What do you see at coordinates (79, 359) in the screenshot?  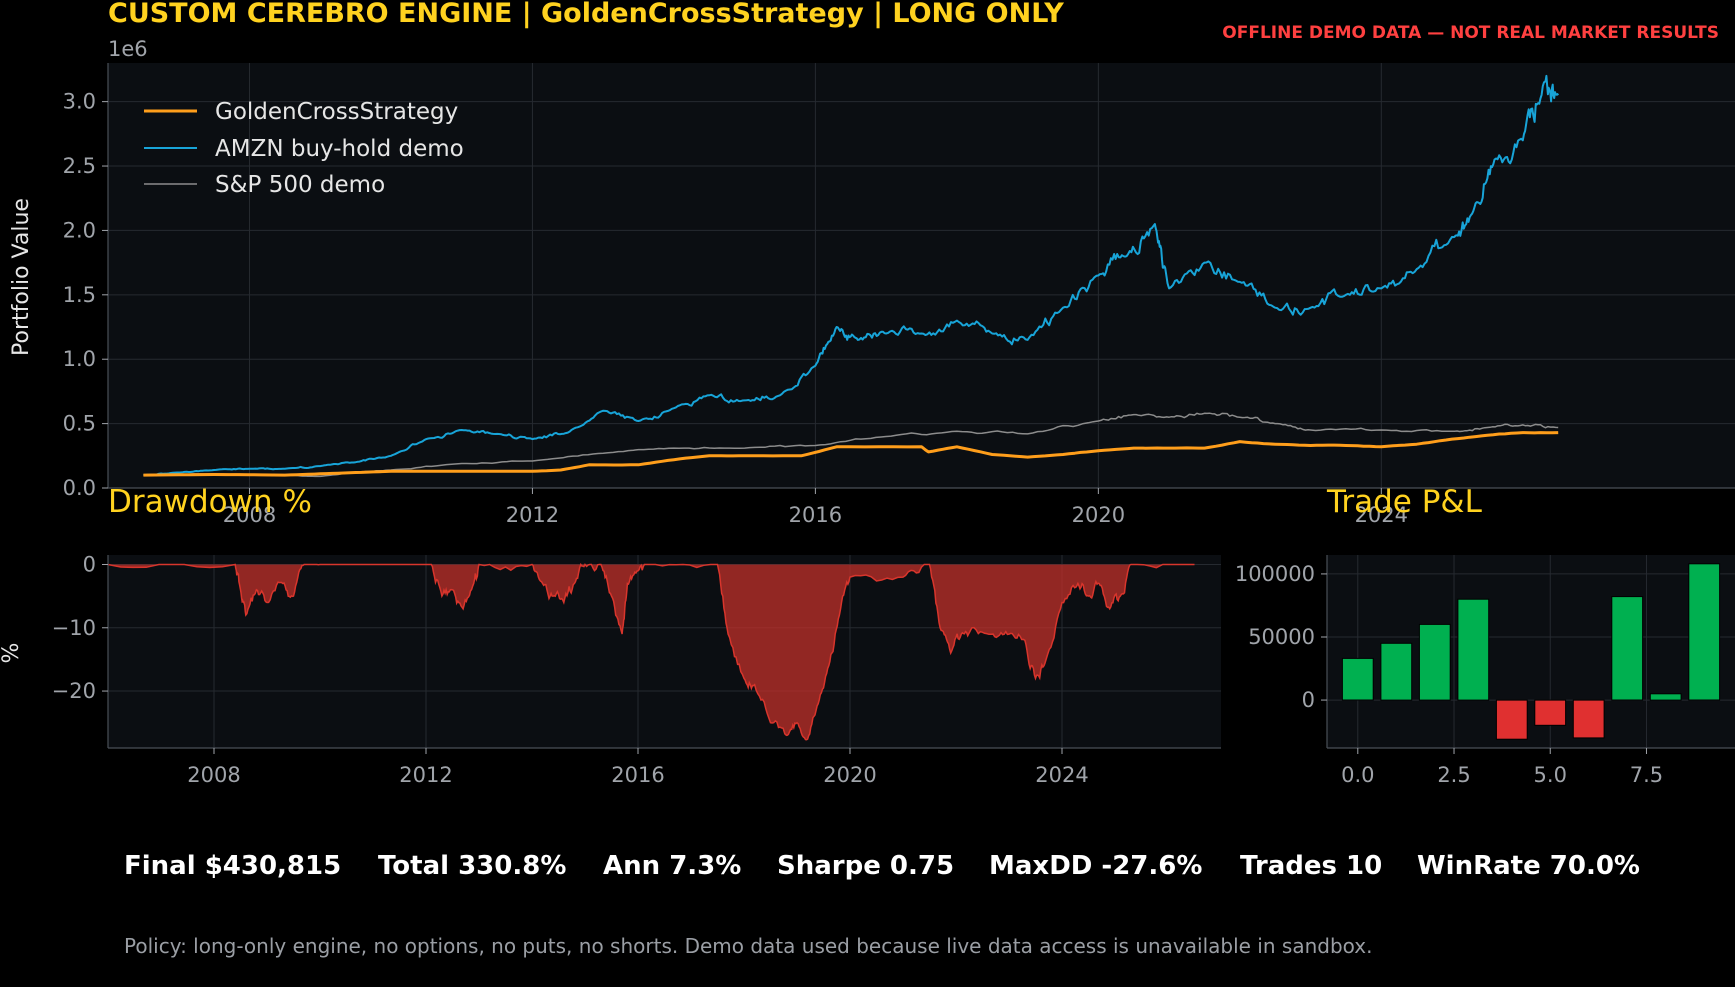 I see `equity-tick-label-y: 1.0` at bounding box center [79, 359].